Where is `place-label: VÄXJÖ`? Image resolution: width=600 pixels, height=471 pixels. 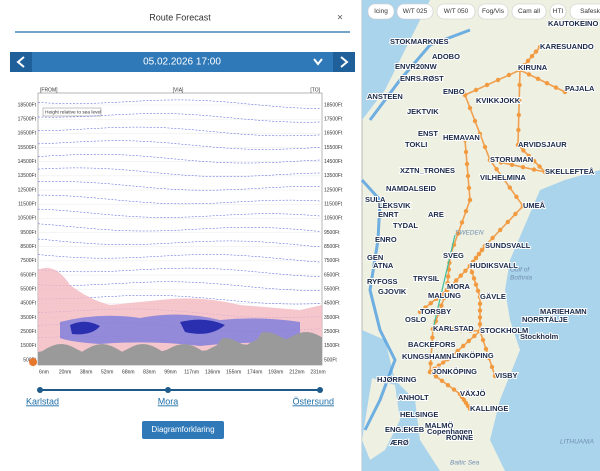 place-label: VÄXJÖ is located at coordinates (473, 393).